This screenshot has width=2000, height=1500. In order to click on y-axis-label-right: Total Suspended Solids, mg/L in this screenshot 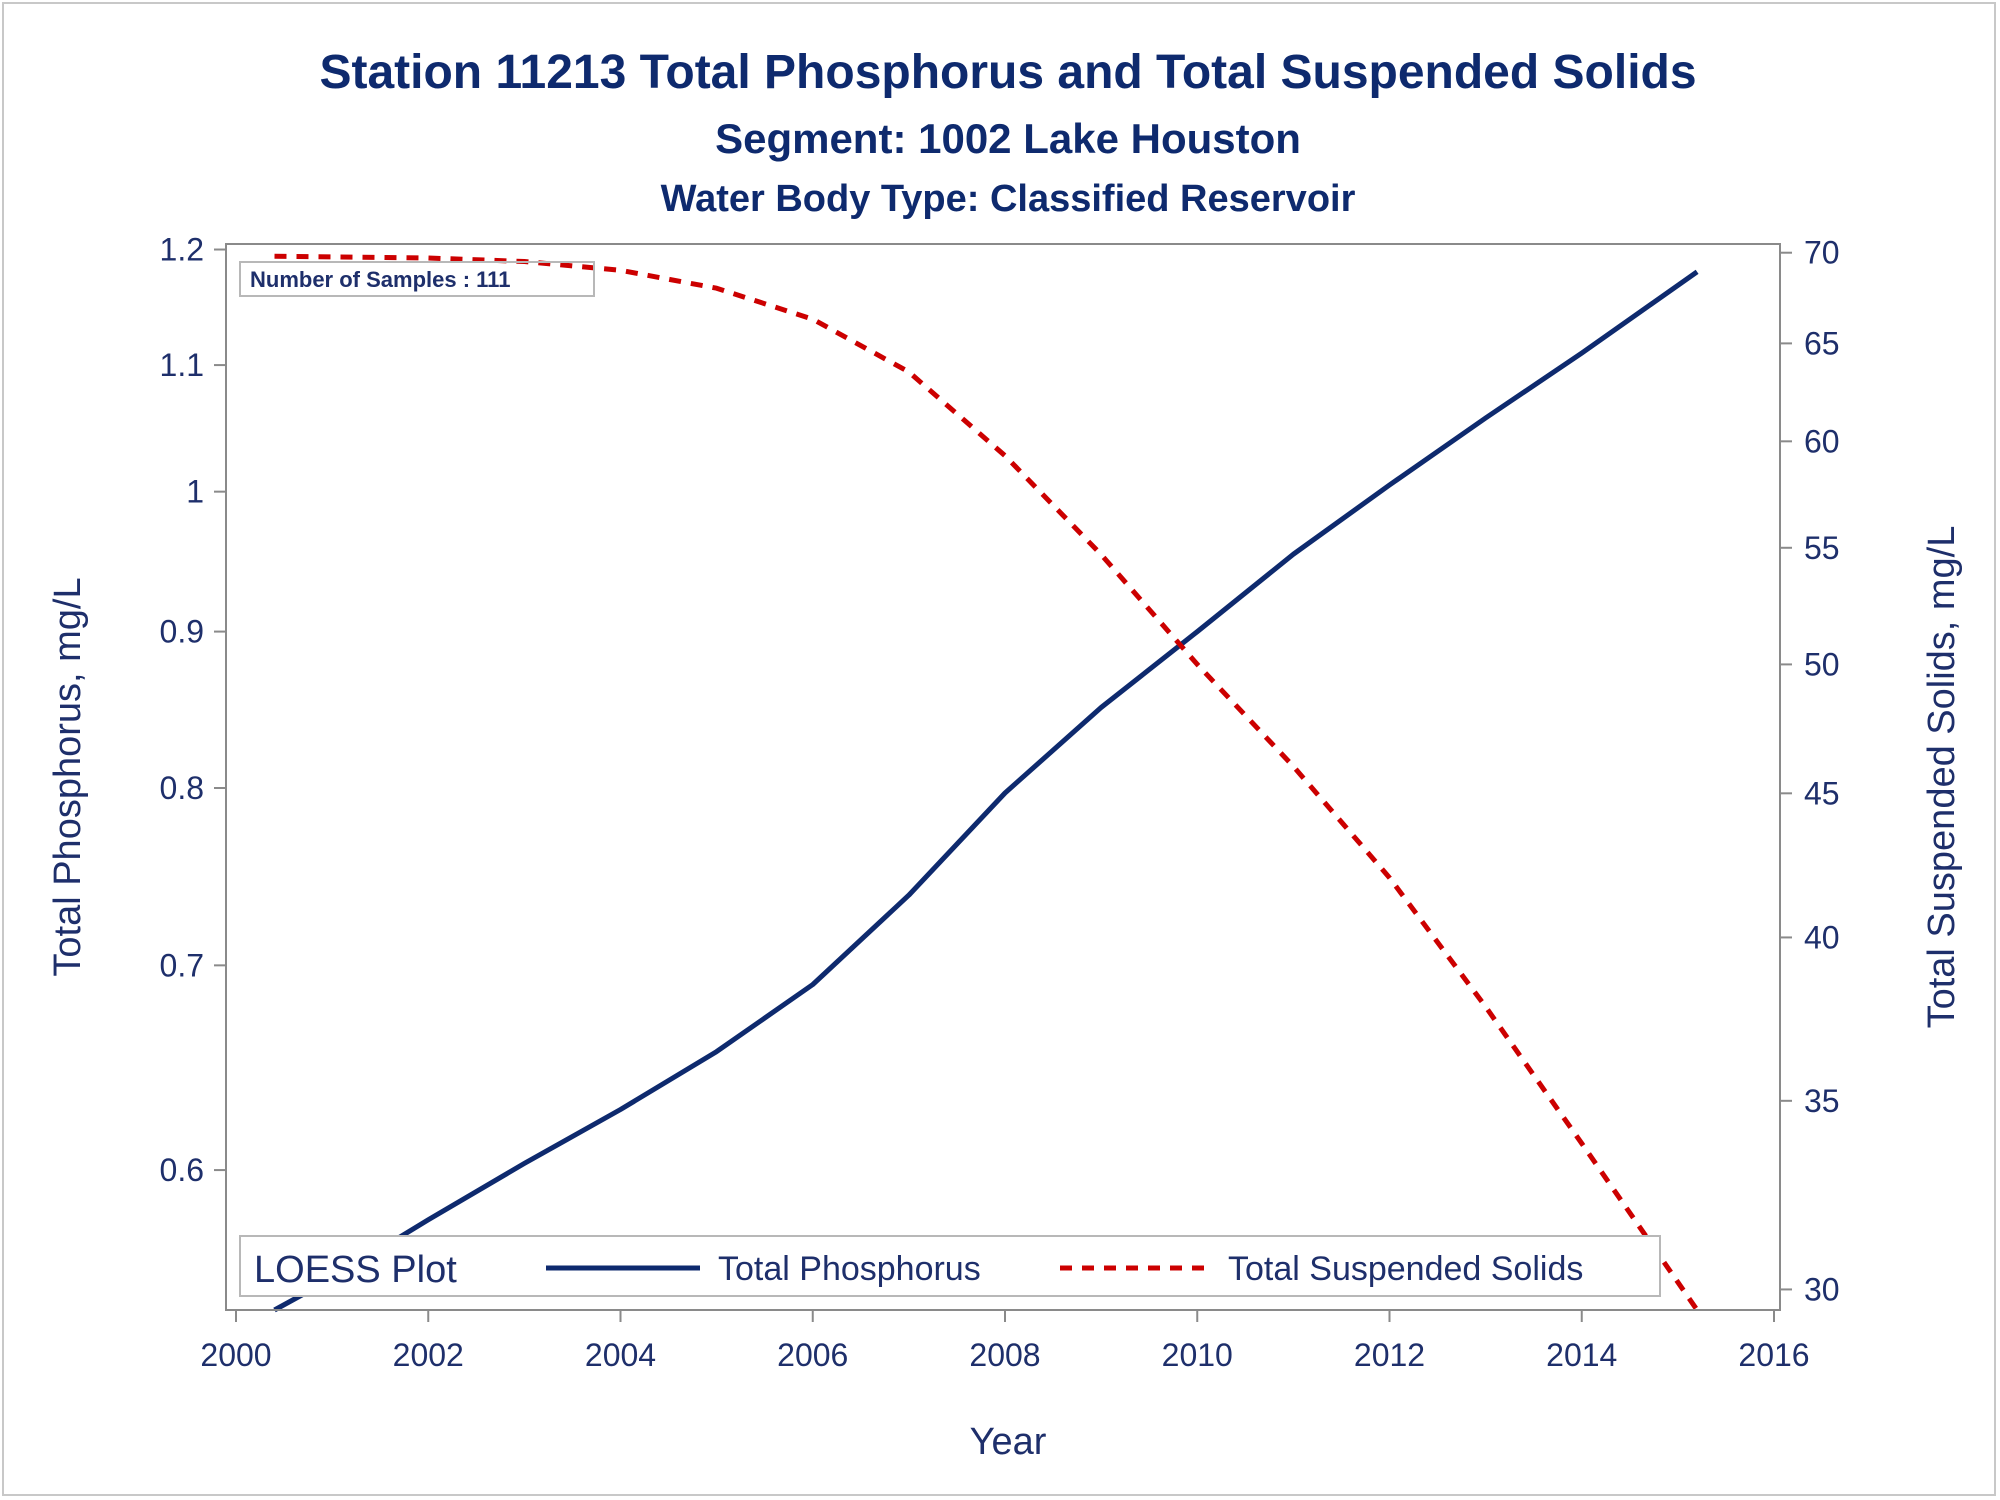, I will do `click(1942, 777)`.